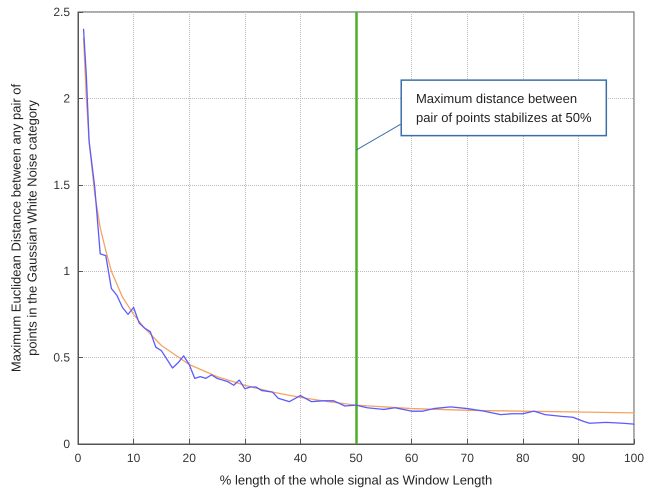 This screenshot has width=647, height=493. I want to click on y-tick-label: 1, so click(66, 271).